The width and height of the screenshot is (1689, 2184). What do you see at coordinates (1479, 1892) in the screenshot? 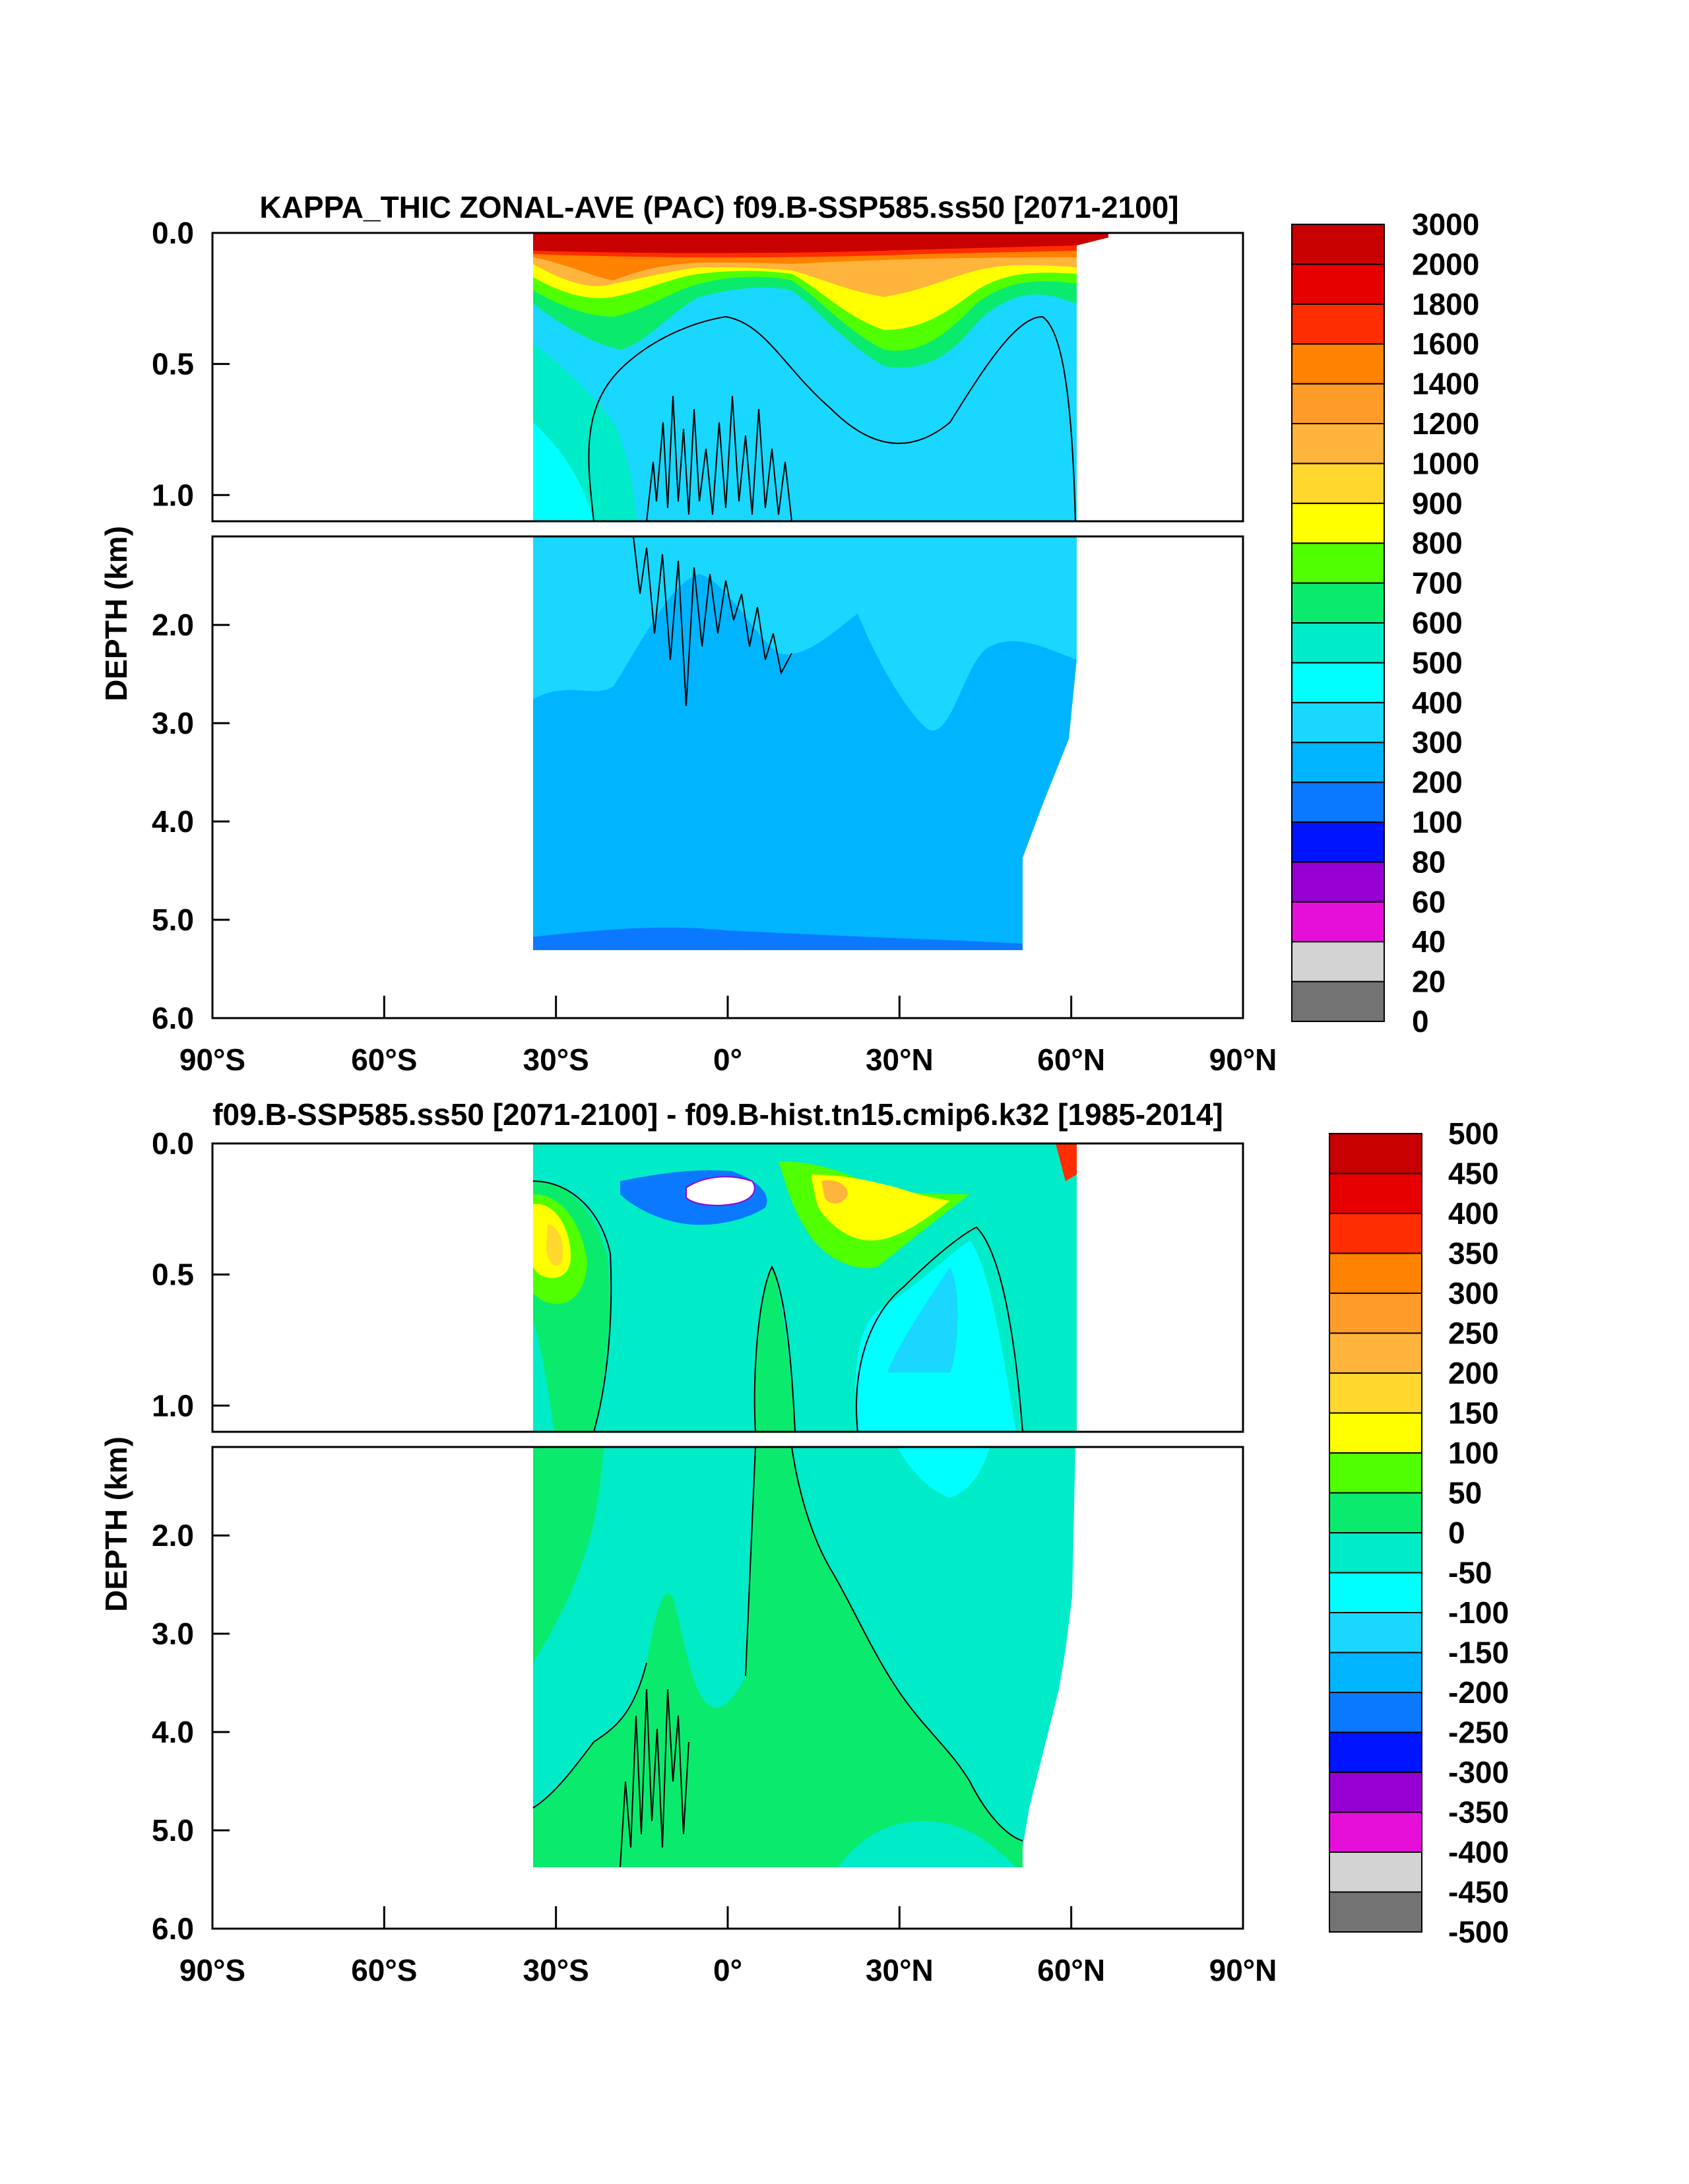
I see `chart-2-colorbar-label: -450` at bounding box center [1479, 1892].